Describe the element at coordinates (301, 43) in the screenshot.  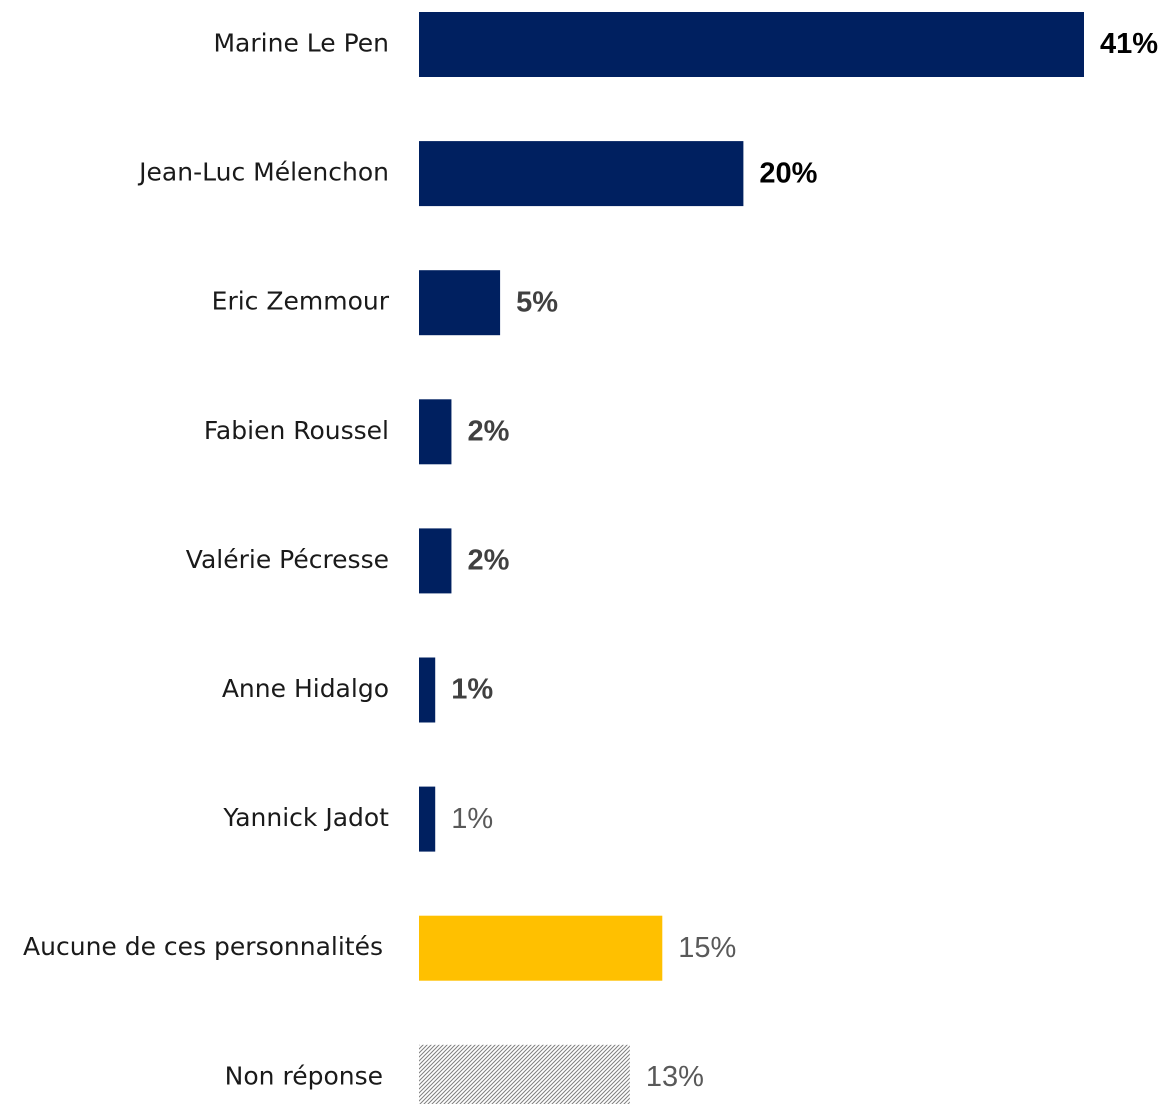
I see `category-label: Marine Le Pen` at that location.